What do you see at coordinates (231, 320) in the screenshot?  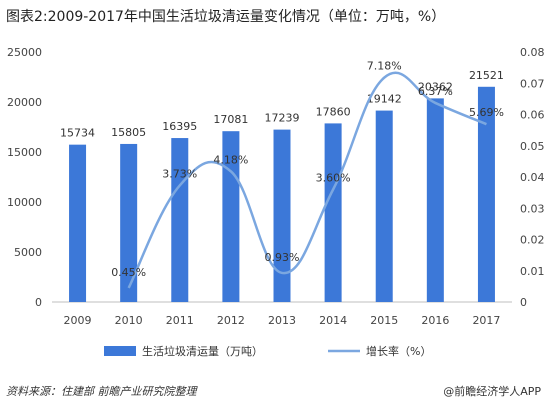 I see `x-tick-label: 2012` at bounding box center [231, 320].